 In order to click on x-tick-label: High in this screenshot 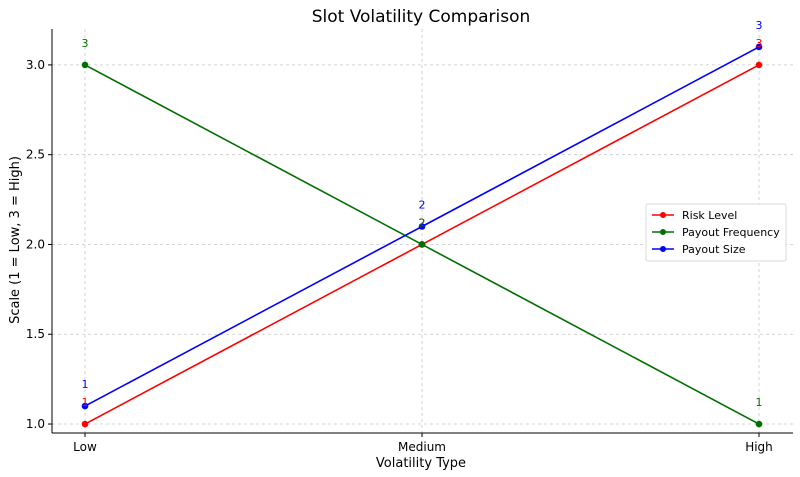, I will do `click(759, 447)`.